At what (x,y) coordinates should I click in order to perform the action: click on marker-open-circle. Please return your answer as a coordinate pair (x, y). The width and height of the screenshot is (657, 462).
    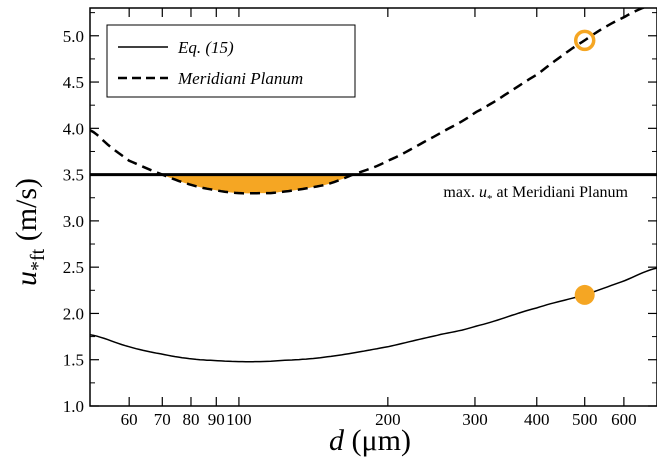
    Looking at the image, I should click on (584, 40).